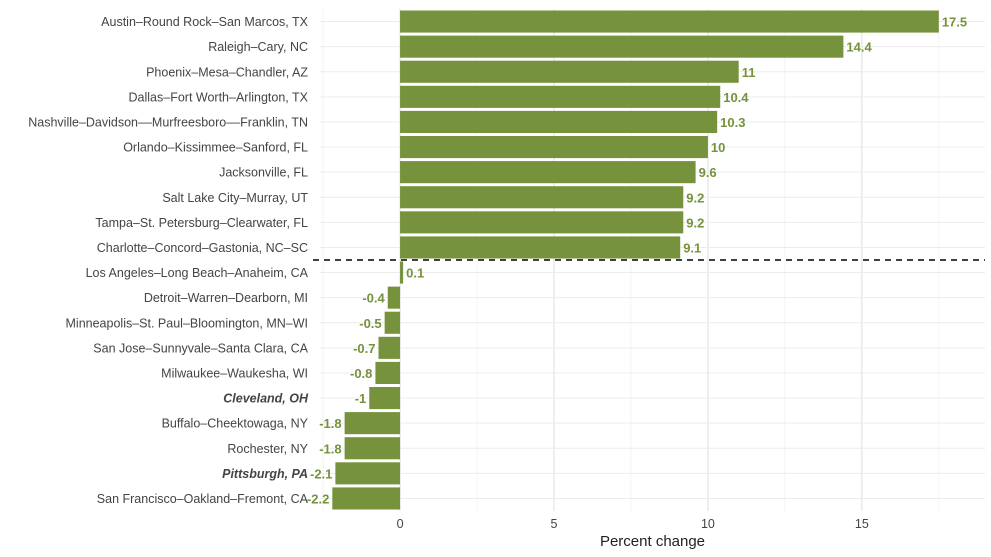 This screenshot has width=991, height=557. I want to click on value-label: -2.2, so click(318, 498).